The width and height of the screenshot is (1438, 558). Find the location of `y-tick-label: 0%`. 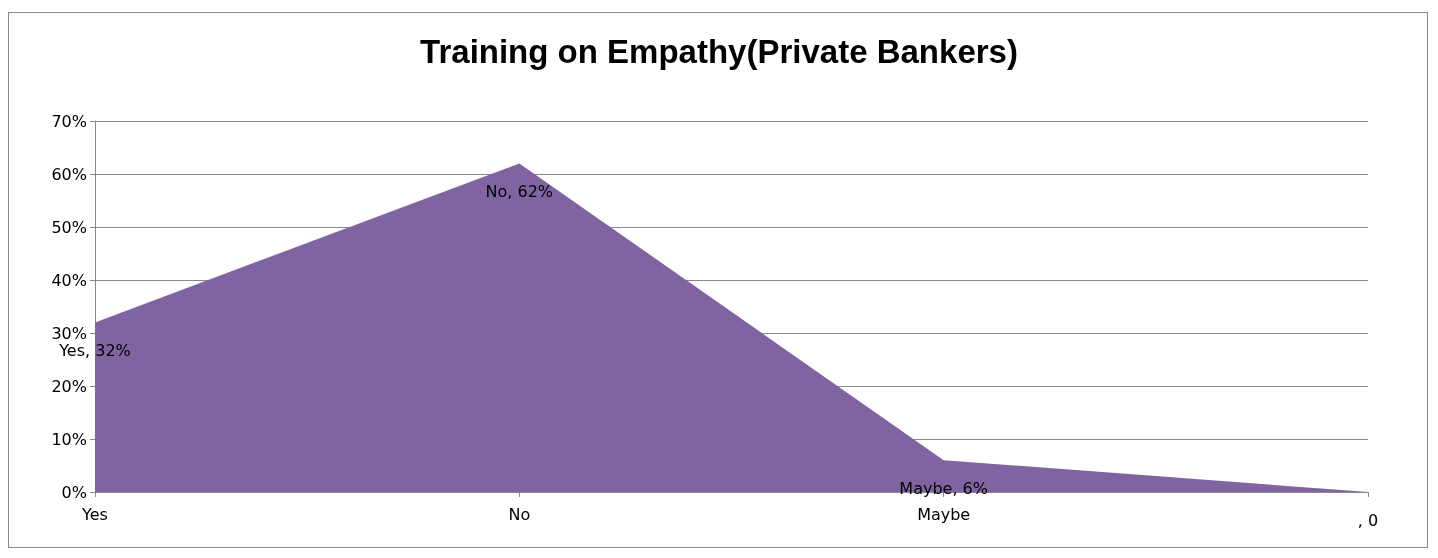

y-tick-label: 0% is located at coordinates (74, 492).